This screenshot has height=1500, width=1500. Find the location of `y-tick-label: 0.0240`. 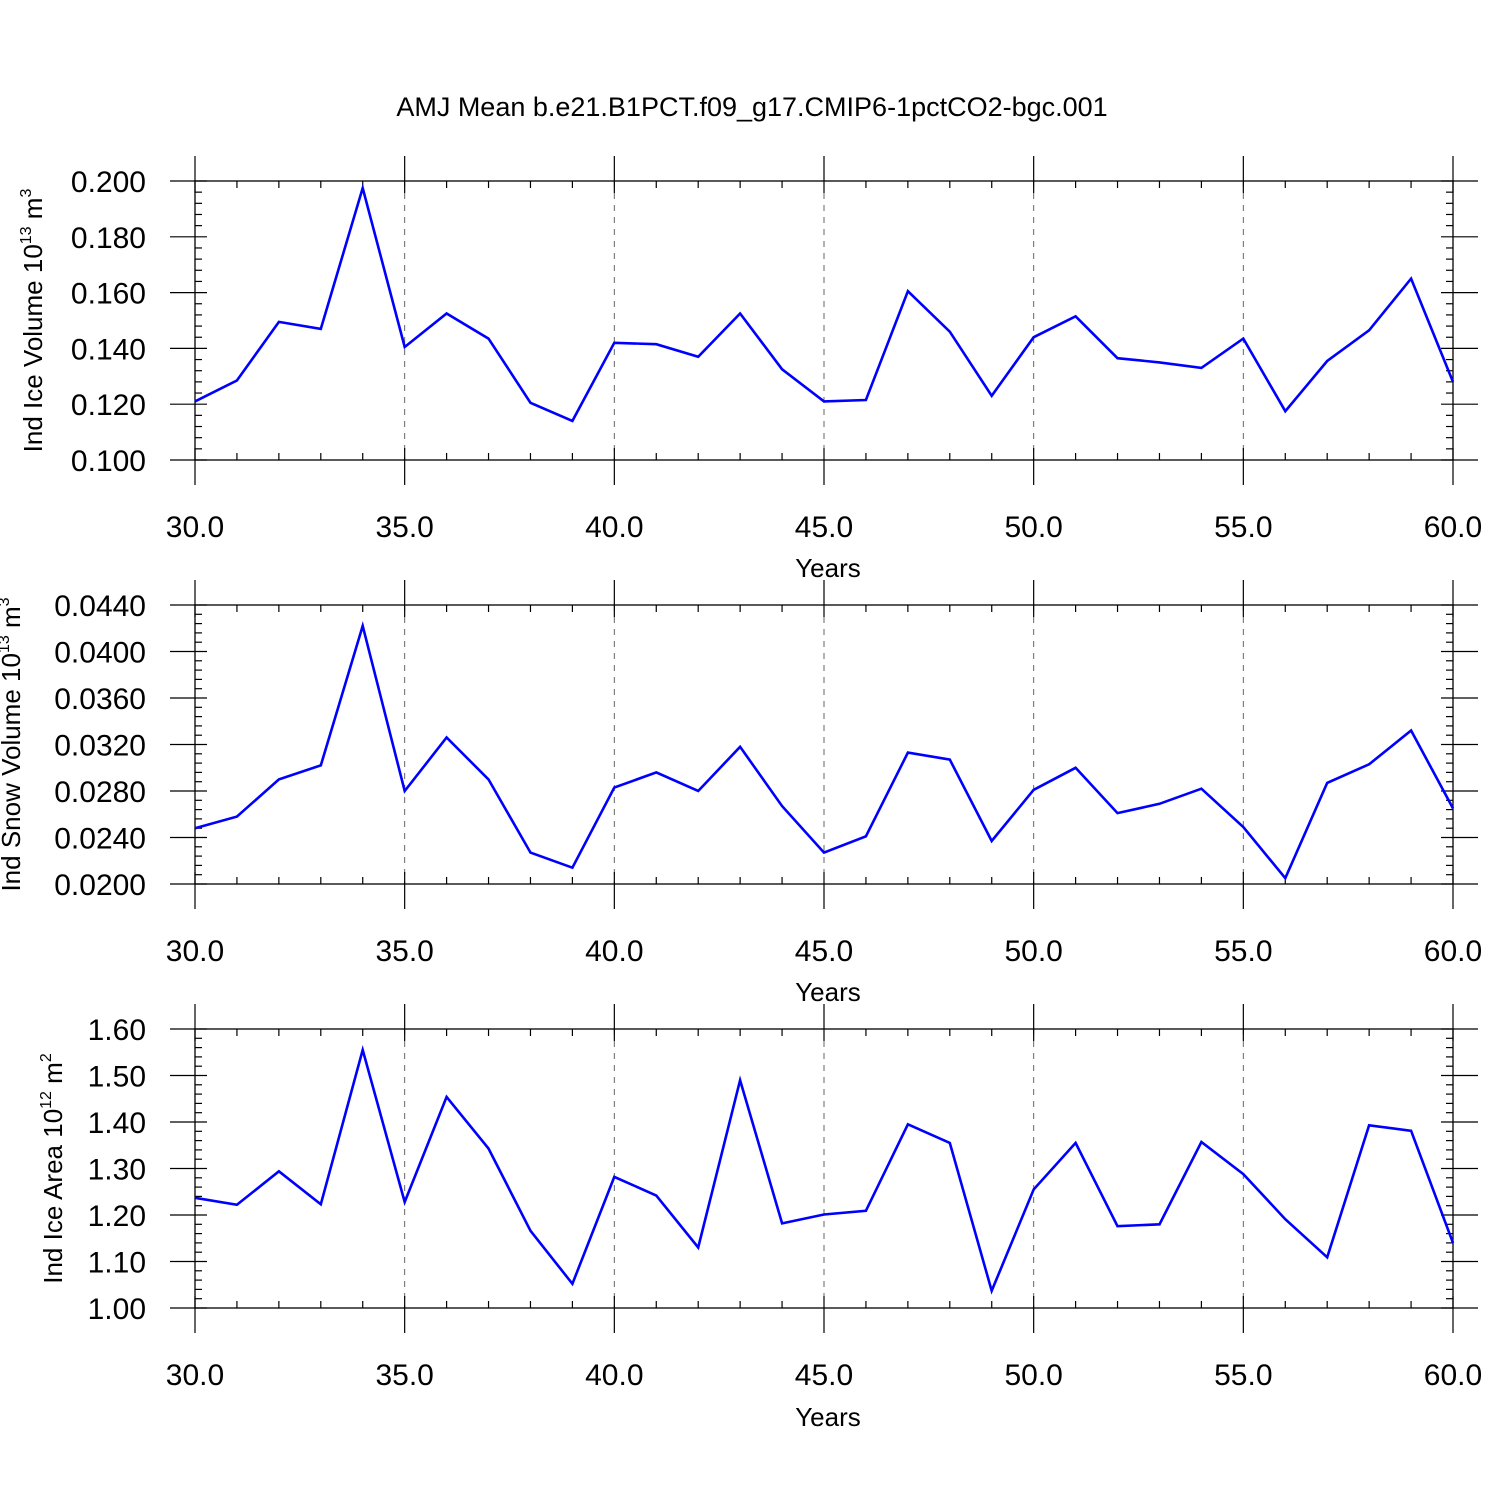

y-tick-label: 0.0240 is located at coordinates (100, 839).